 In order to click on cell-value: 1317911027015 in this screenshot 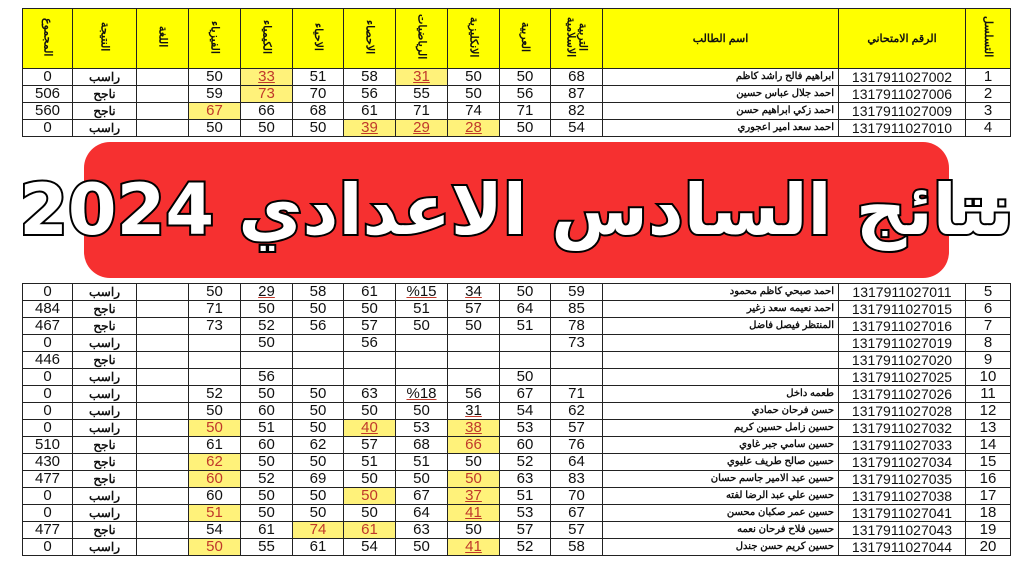, I will do `click(902, 309)`.